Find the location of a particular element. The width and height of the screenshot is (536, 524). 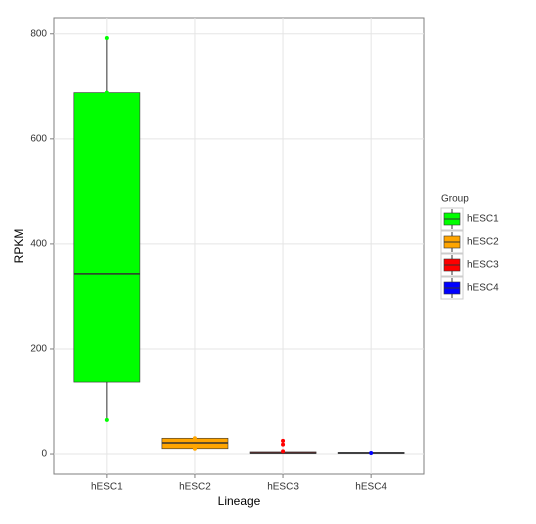

legend-label: hESC1 is located at coordinates (483, 219).